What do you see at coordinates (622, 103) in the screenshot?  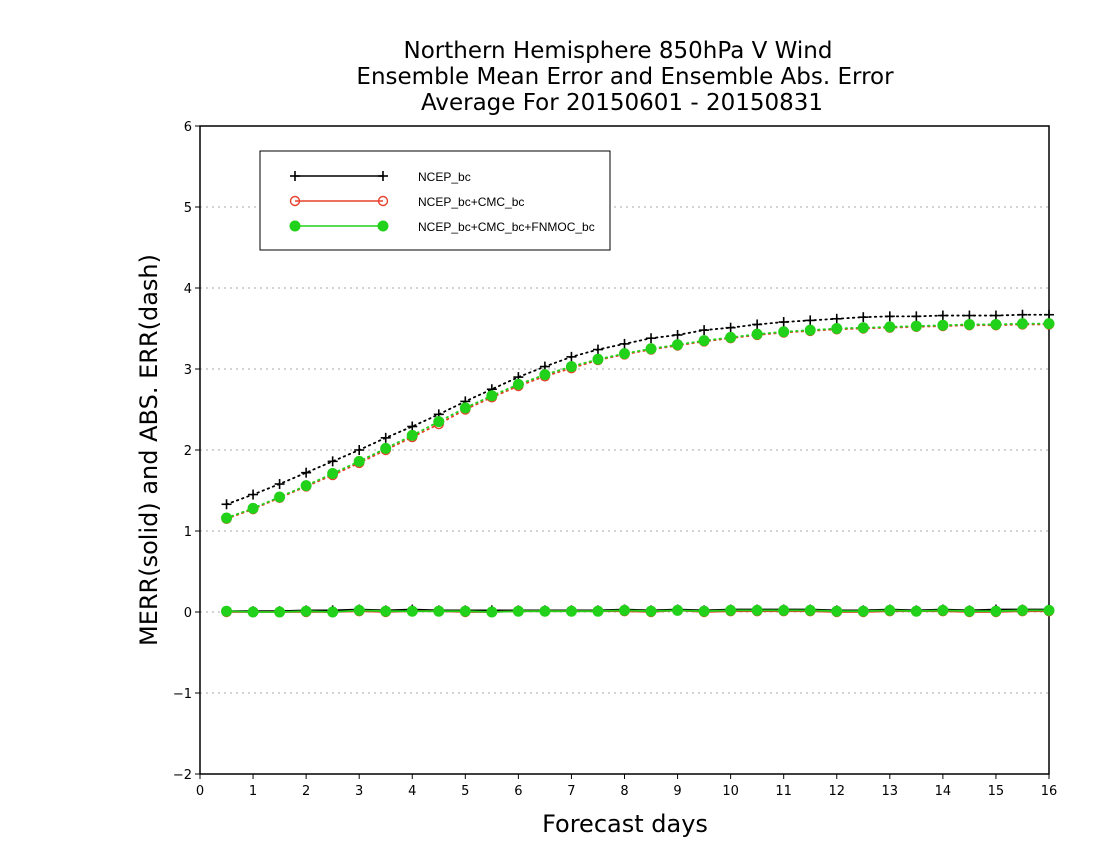 I see `title-line-3: Average For 20150601 - 20150831` at bounding box center [622, 103].